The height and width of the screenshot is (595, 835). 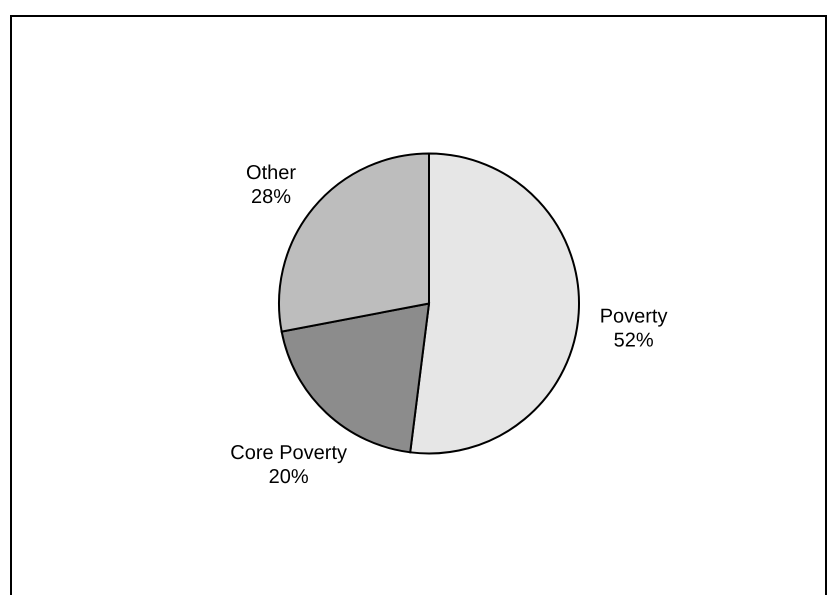 I want to click on slice-label: Other, so click(x=271, y=173).